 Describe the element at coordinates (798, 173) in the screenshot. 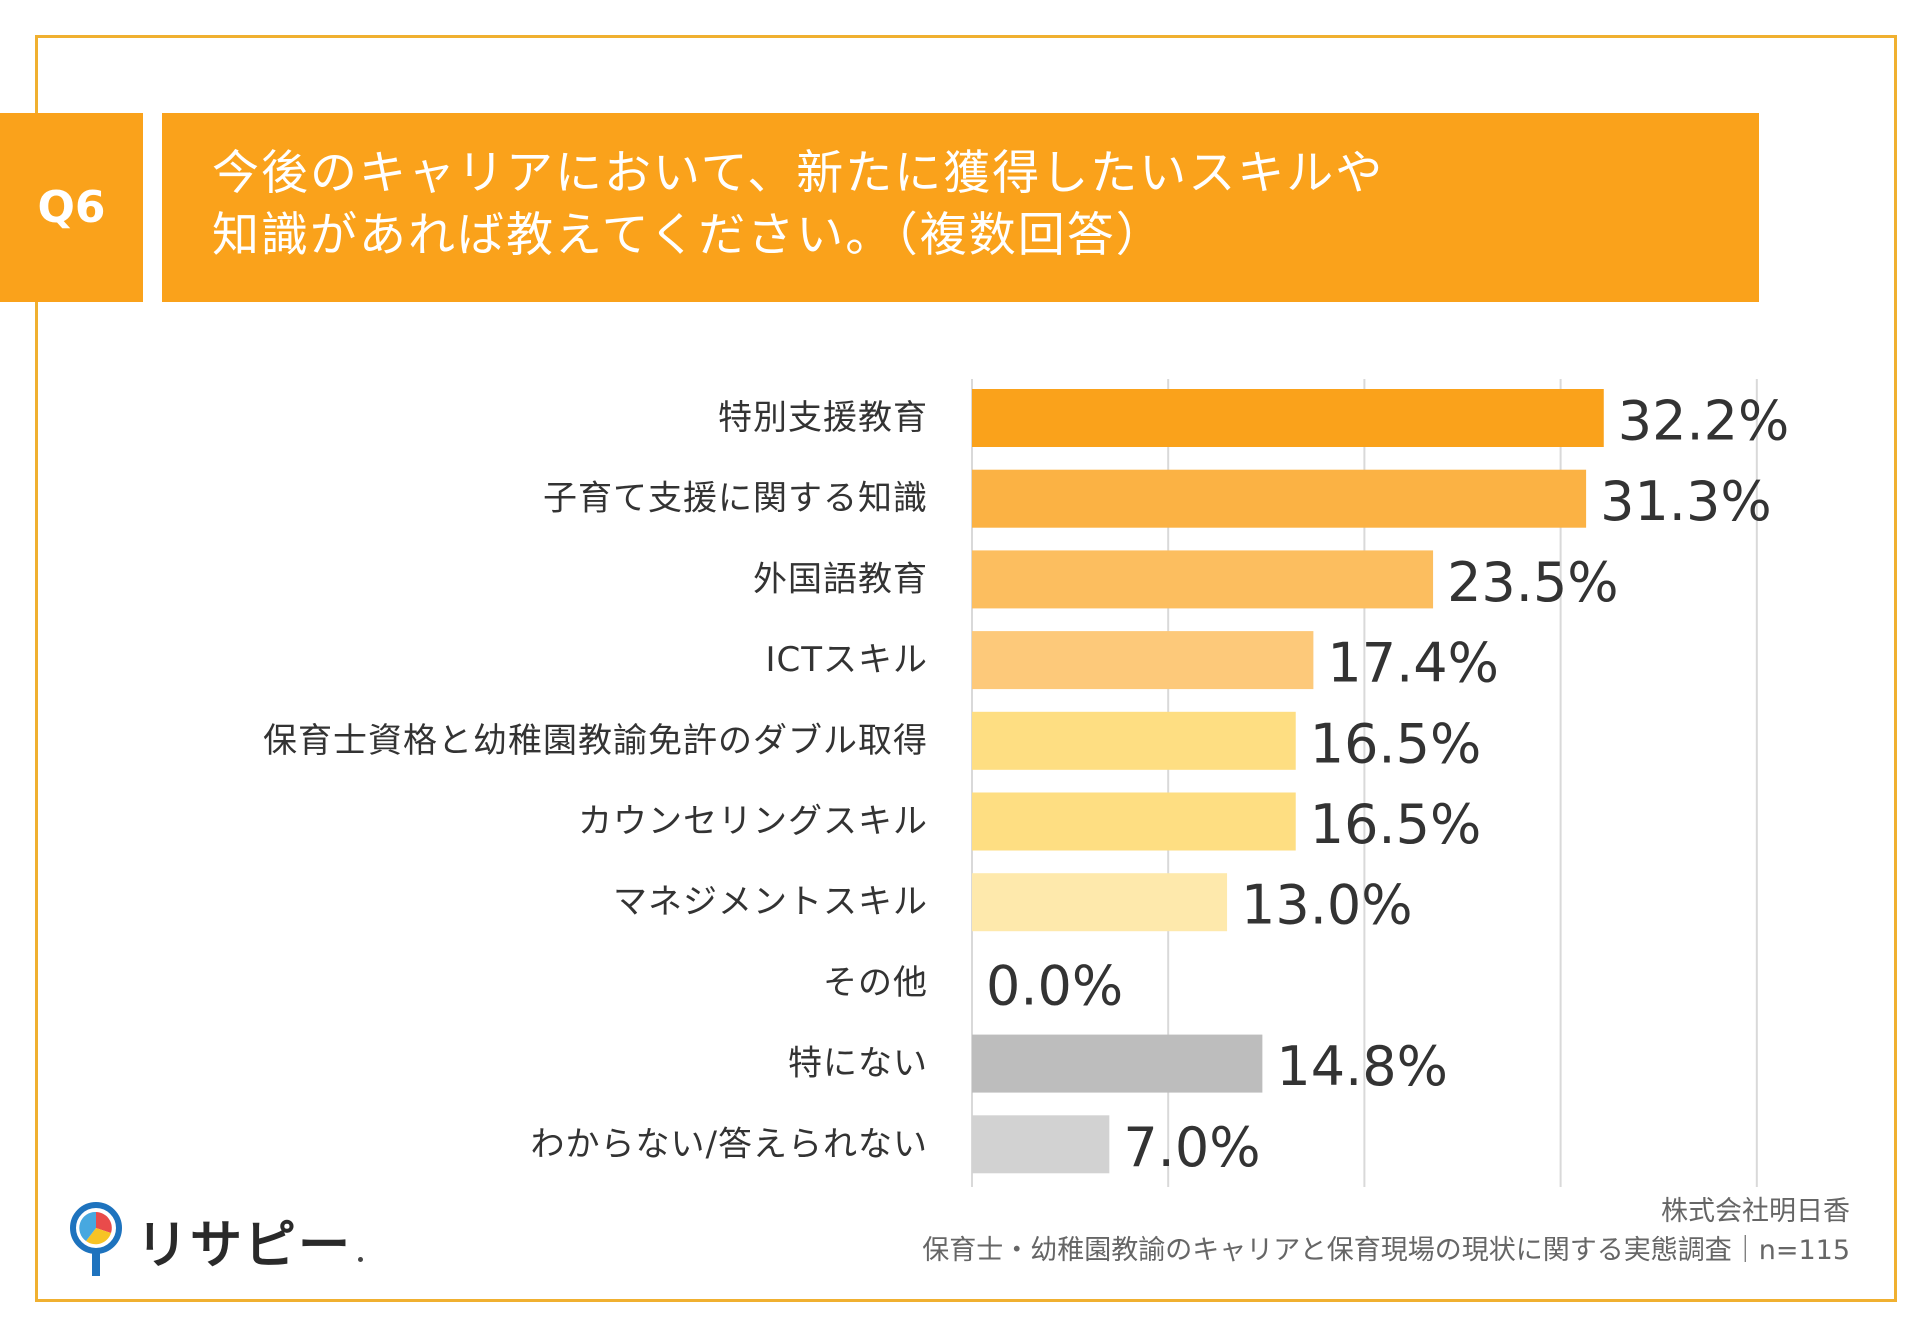

I see `question-text-line-1: 今後のキャリアにおいて、新たに獲得したいスキルや` at that location.